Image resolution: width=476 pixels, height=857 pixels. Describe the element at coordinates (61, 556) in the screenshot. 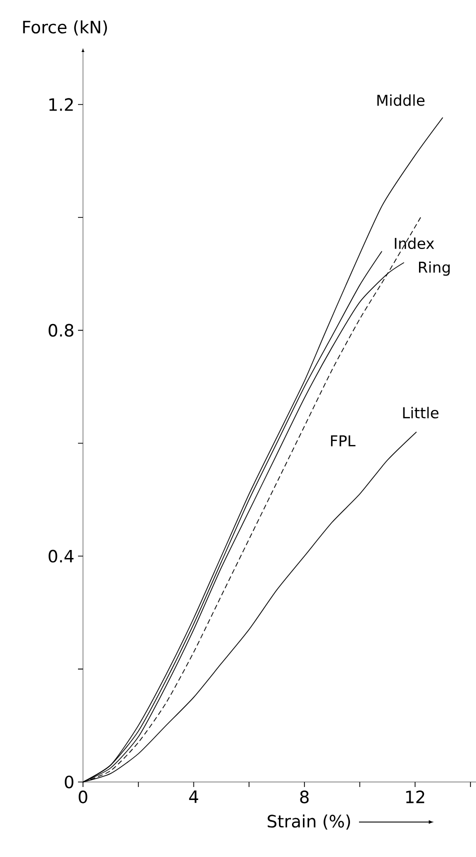

I see `y-tick-label: 0.4` at that location.